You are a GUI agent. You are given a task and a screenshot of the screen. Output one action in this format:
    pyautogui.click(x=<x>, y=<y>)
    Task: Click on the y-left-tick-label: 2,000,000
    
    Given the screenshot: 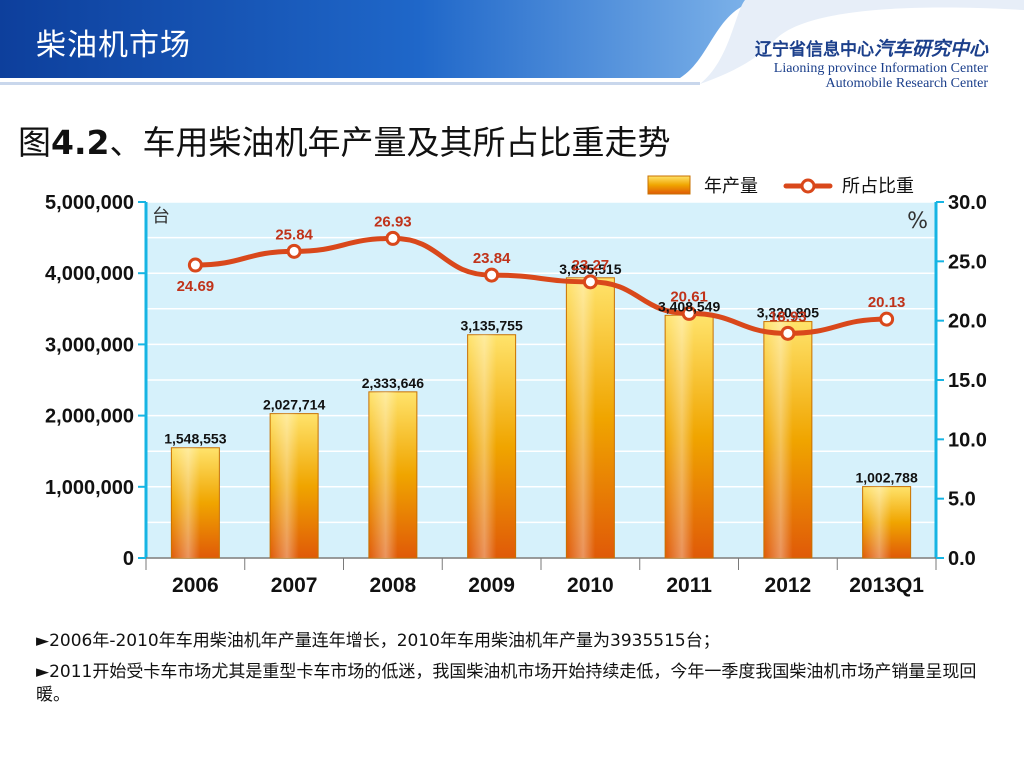 What is the action you would take?
    pyautogui.click(x=89, y=417)
    